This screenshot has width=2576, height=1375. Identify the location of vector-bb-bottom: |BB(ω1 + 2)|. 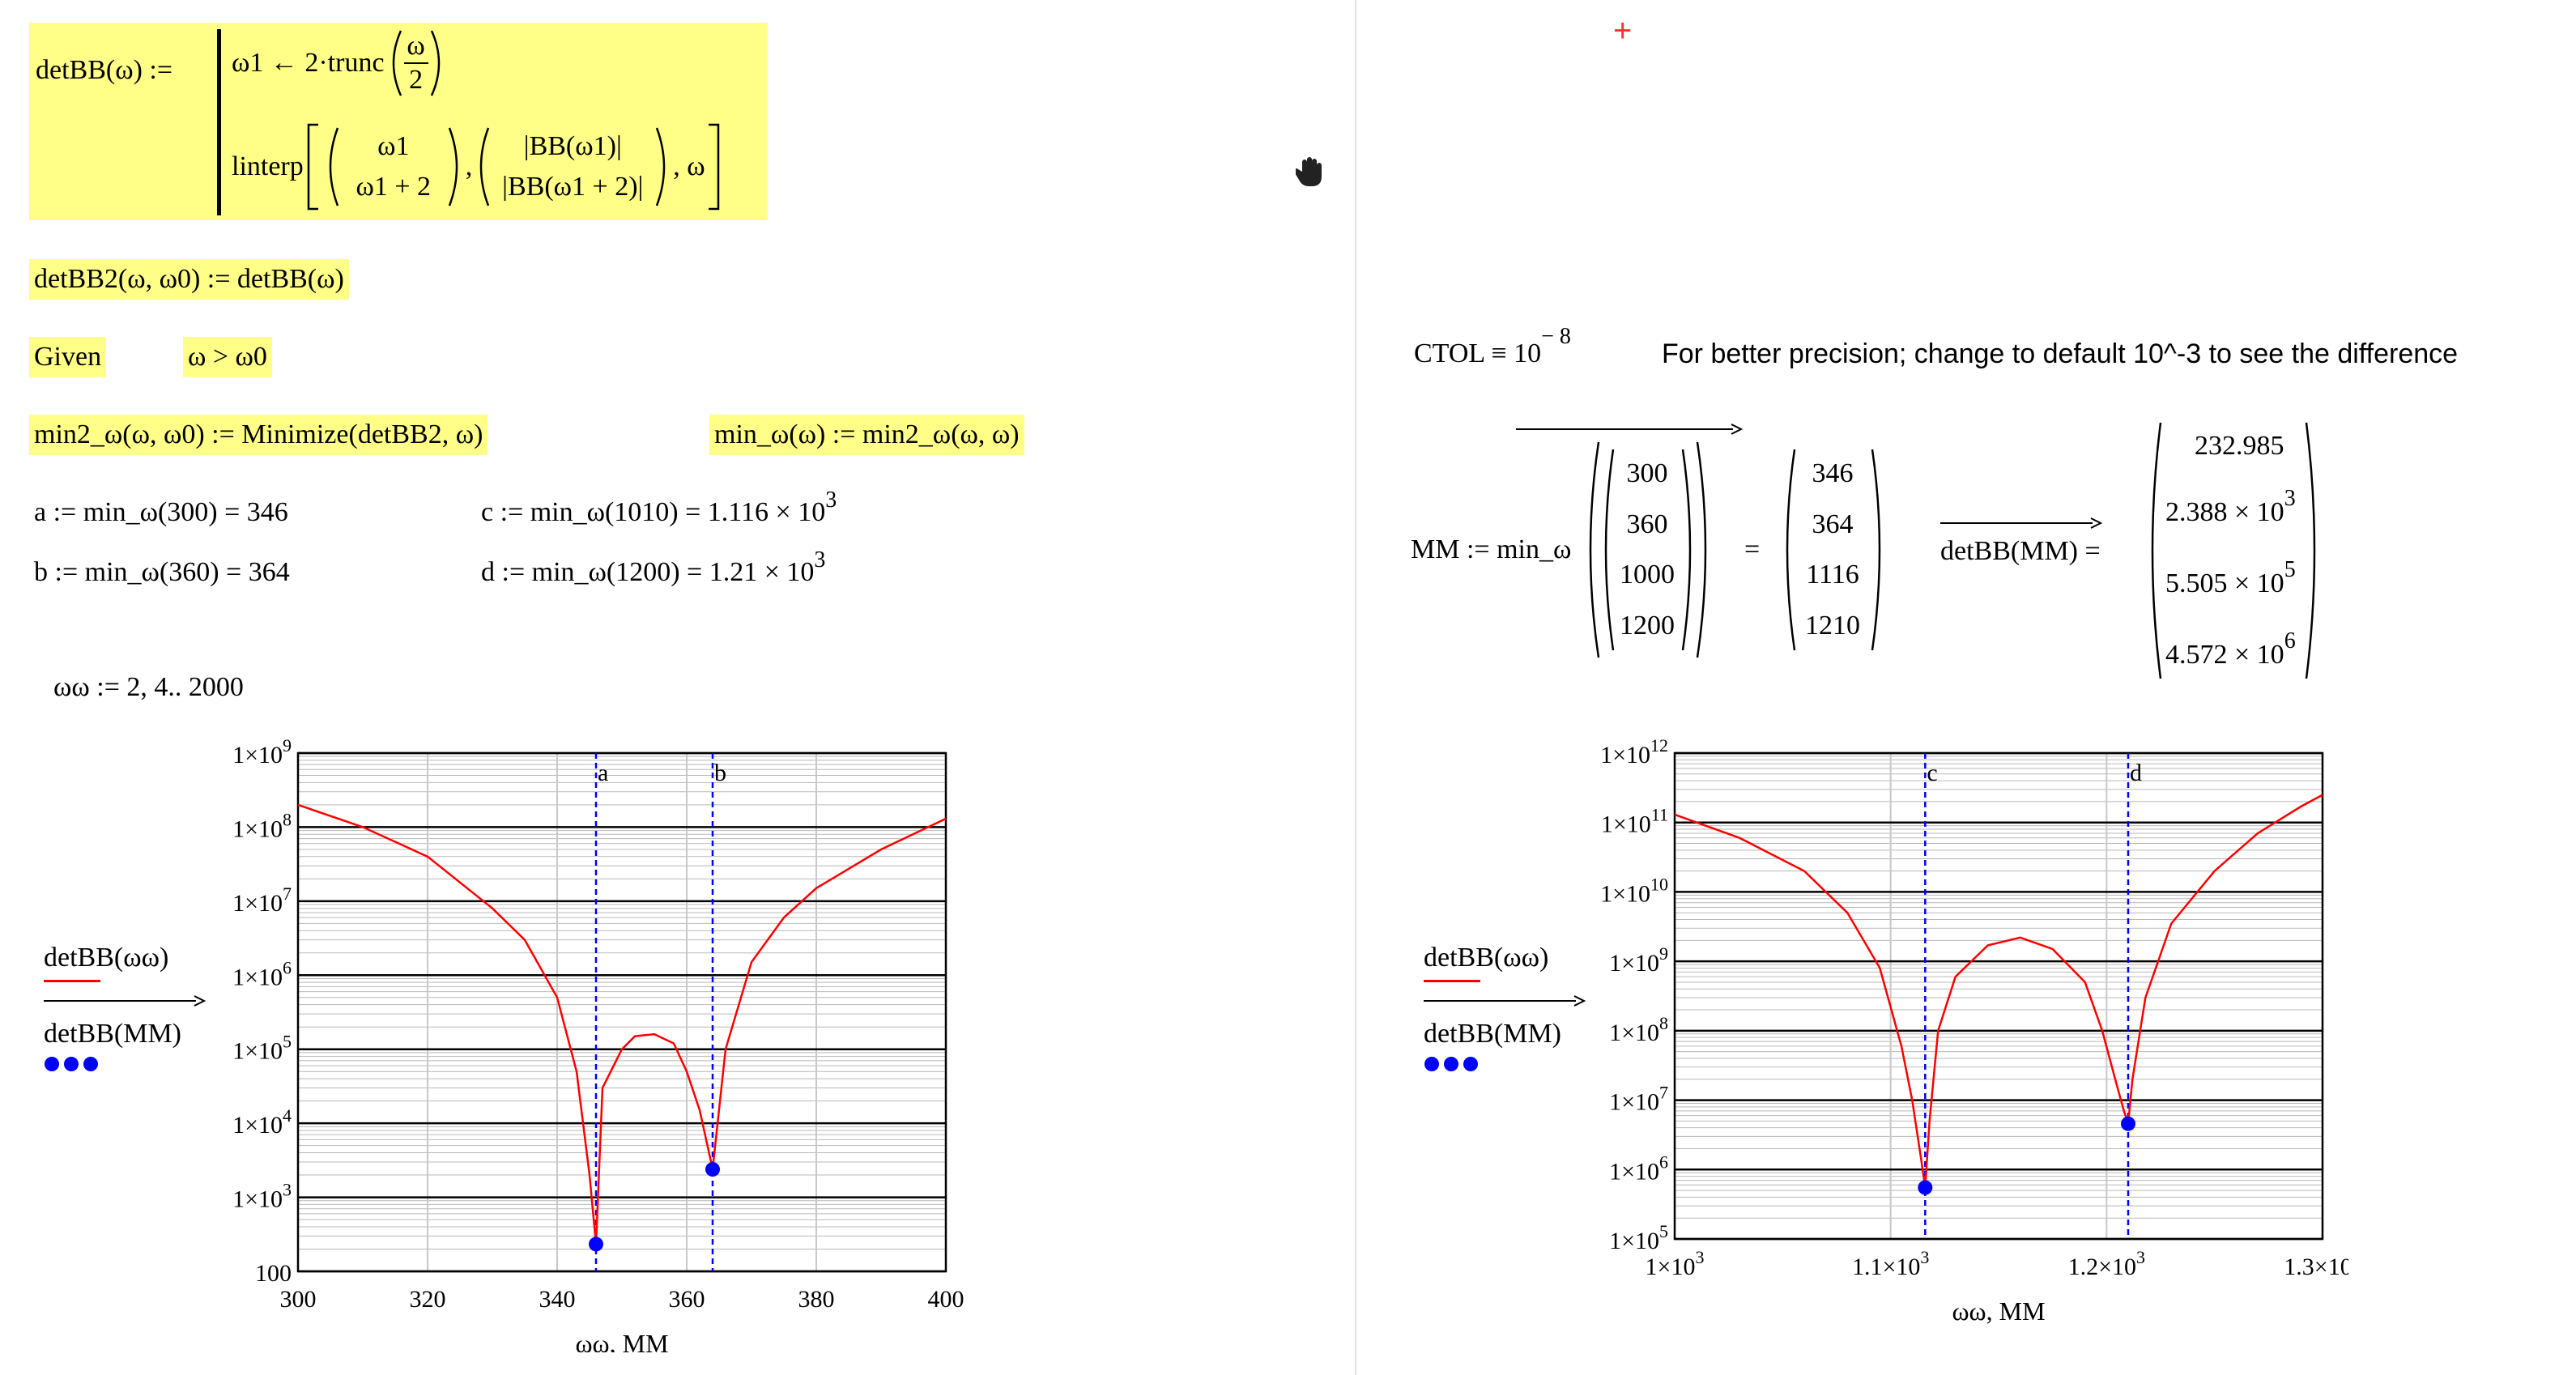
(573, 187).